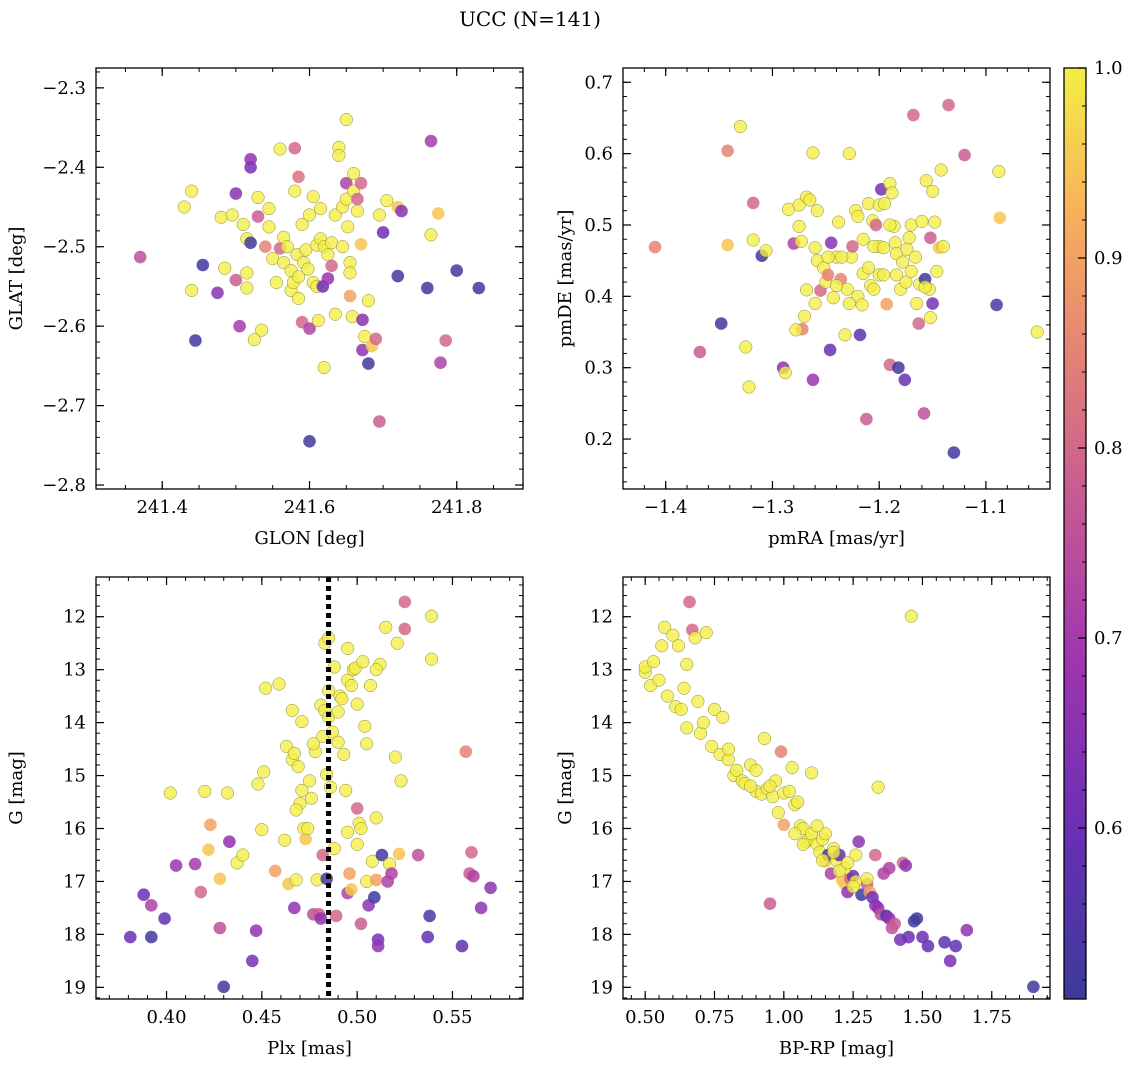 This screenshot has width=1136, height=1067. What do you see at coordinates (530, 19) in the screenshot?
I see `figure-title: UCC (N=141)` at bounding box center [530, 19].